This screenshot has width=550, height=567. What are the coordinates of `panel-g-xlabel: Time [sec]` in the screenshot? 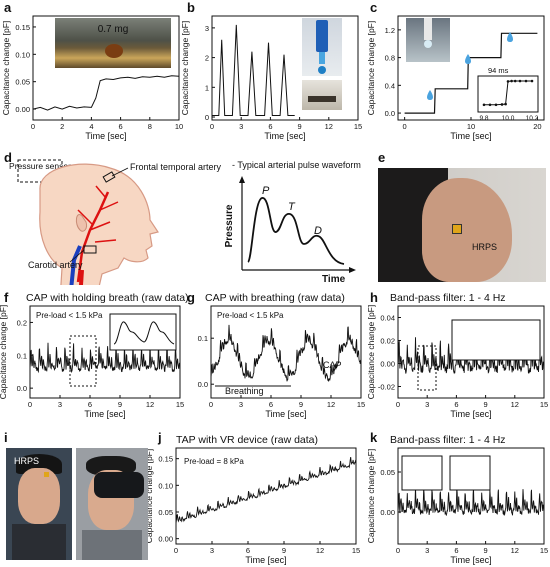 It's located at (285, 414).